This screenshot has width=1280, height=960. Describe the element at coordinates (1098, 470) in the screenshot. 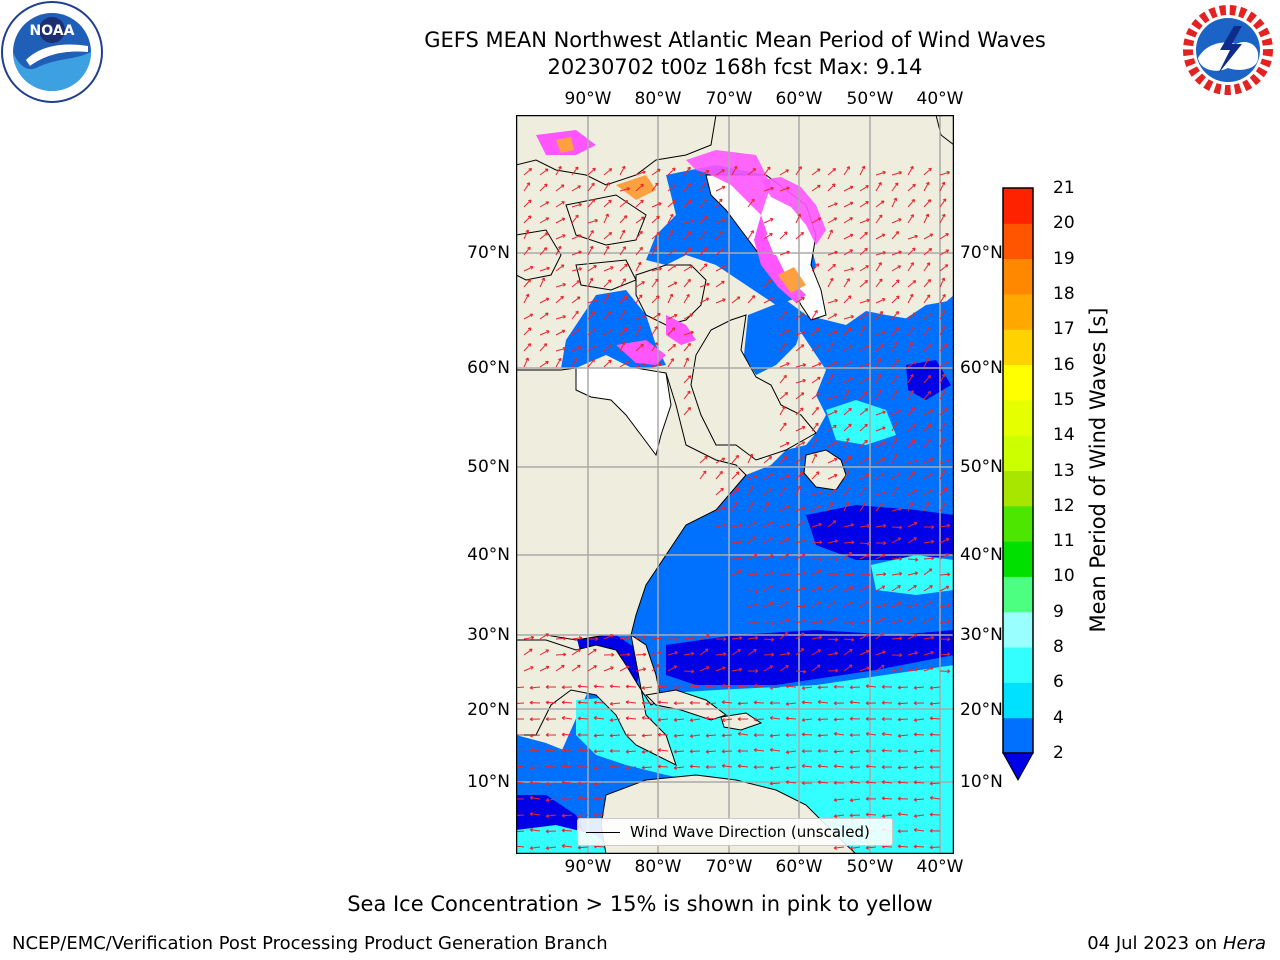

I see `colorbar-label: Mean Period of Wind Waves [s]` at that location.